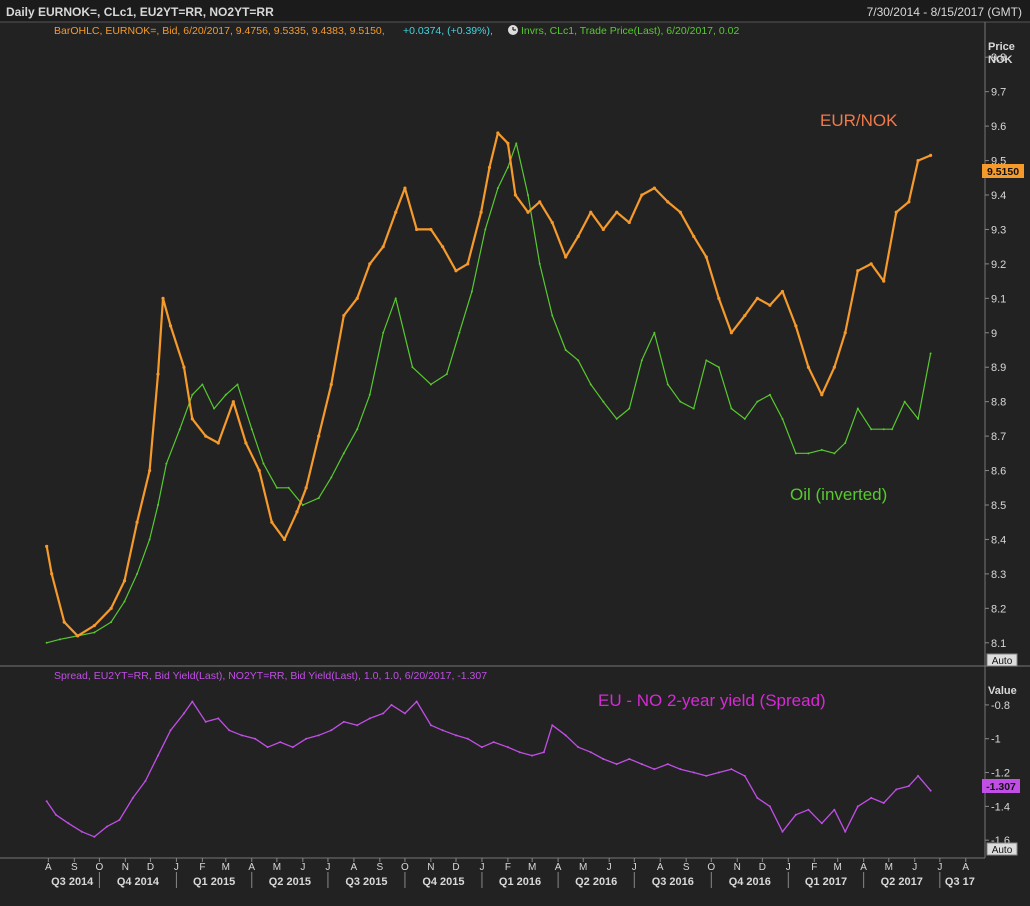 This screenshot has width=1030, height=906. I want to click on spread-series, so click(488, 769).